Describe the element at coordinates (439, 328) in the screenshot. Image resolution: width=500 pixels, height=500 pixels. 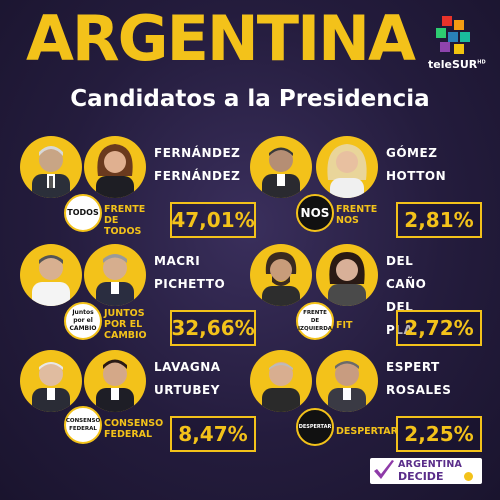
I see `percent-box: 2,72%` at that location.